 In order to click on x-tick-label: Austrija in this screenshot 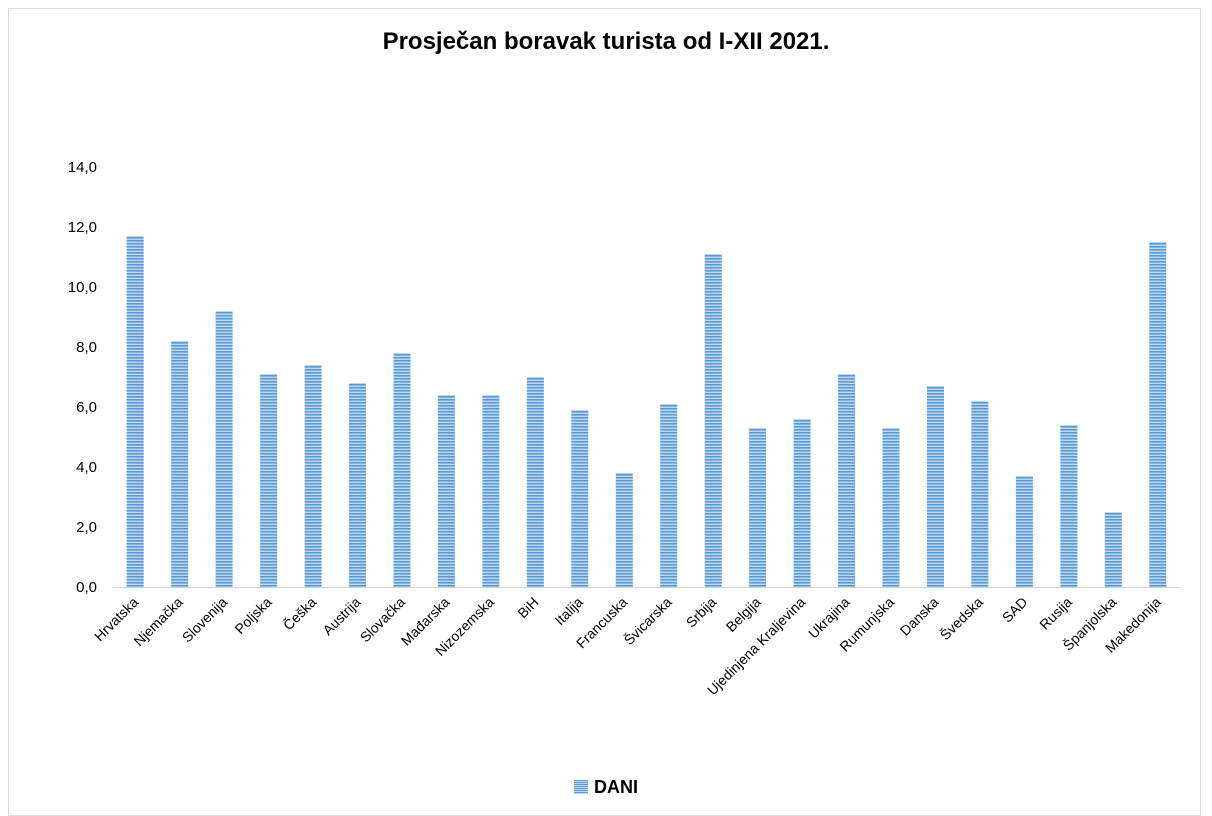, I will do `click(341, 616)`.